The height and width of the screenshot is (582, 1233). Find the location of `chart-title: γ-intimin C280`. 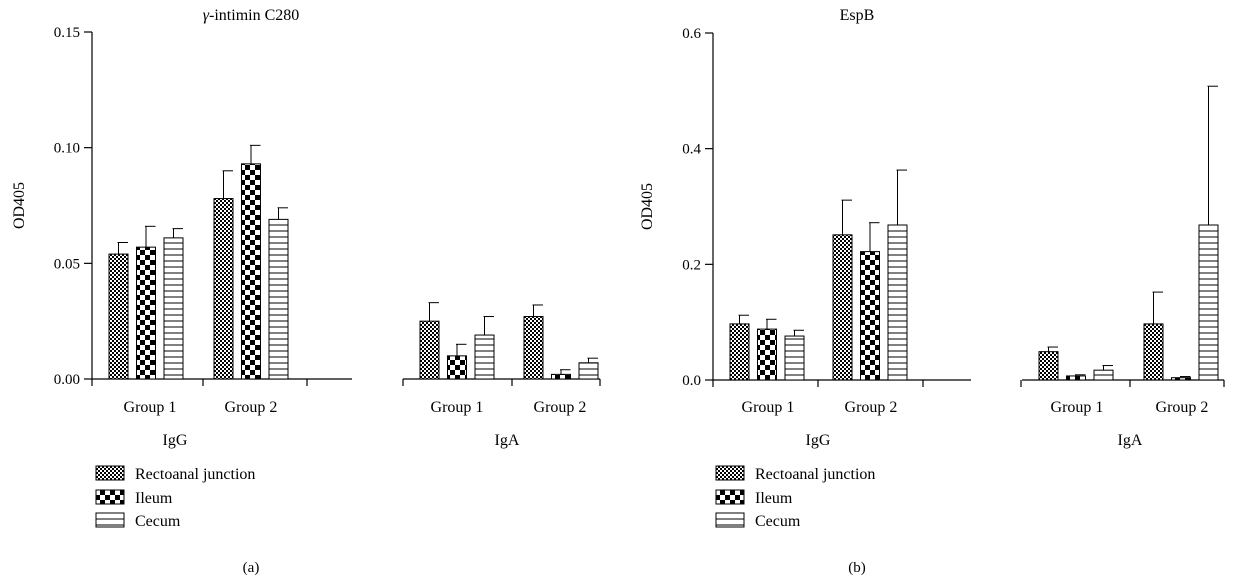

chart-title: γ-intimin C280 is located at coordinates (251, 15).